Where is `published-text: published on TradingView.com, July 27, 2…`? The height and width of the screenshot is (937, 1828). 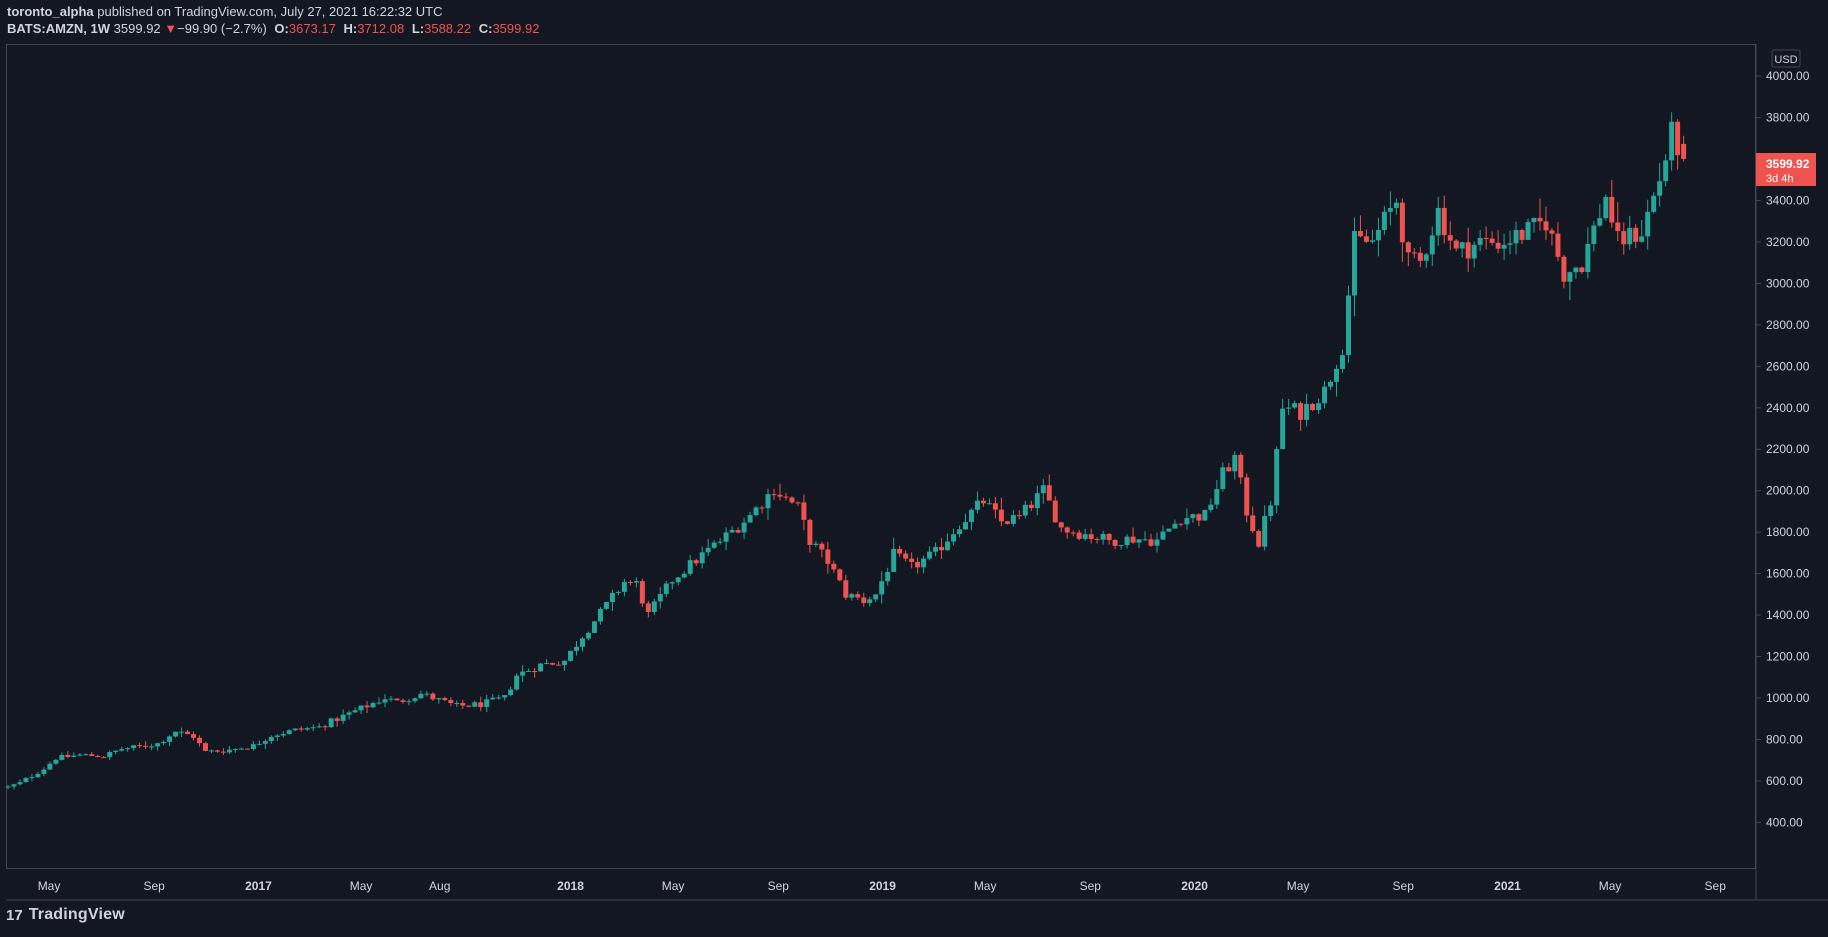 published-text: published on TradingView.com, July 27, 2… is located at coordinates (270, 11).